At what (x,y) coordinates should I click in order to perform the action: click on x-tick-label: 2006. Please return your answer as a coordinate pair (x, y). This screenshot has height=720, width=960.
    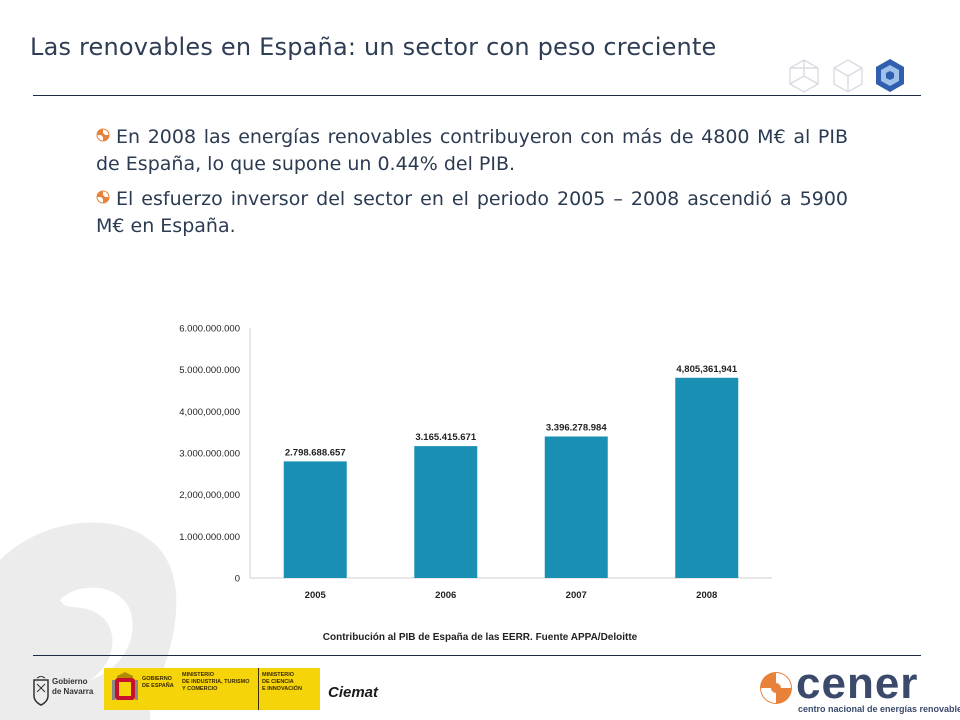
    Looking at the image, I should click on (445, 595).